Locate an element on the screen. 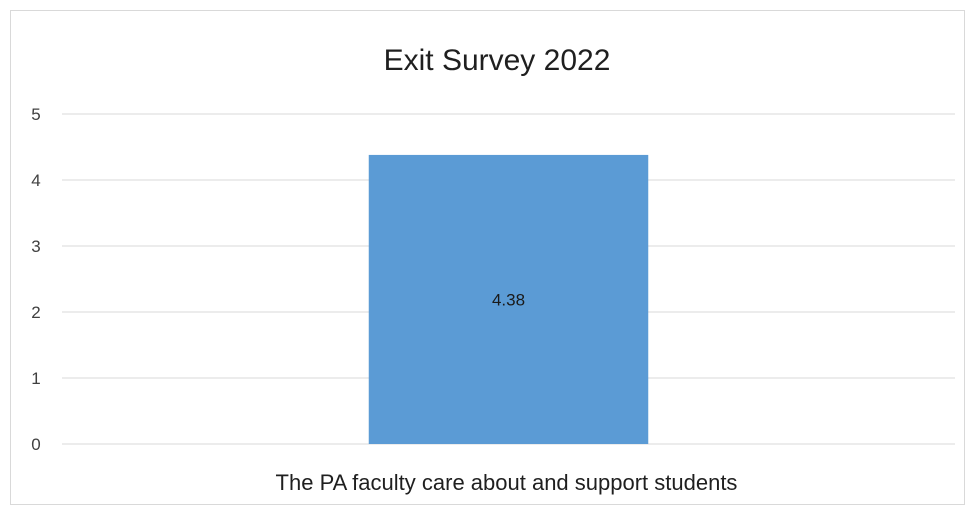  y-tick-label: 3 is located at coordinates (35, 246).